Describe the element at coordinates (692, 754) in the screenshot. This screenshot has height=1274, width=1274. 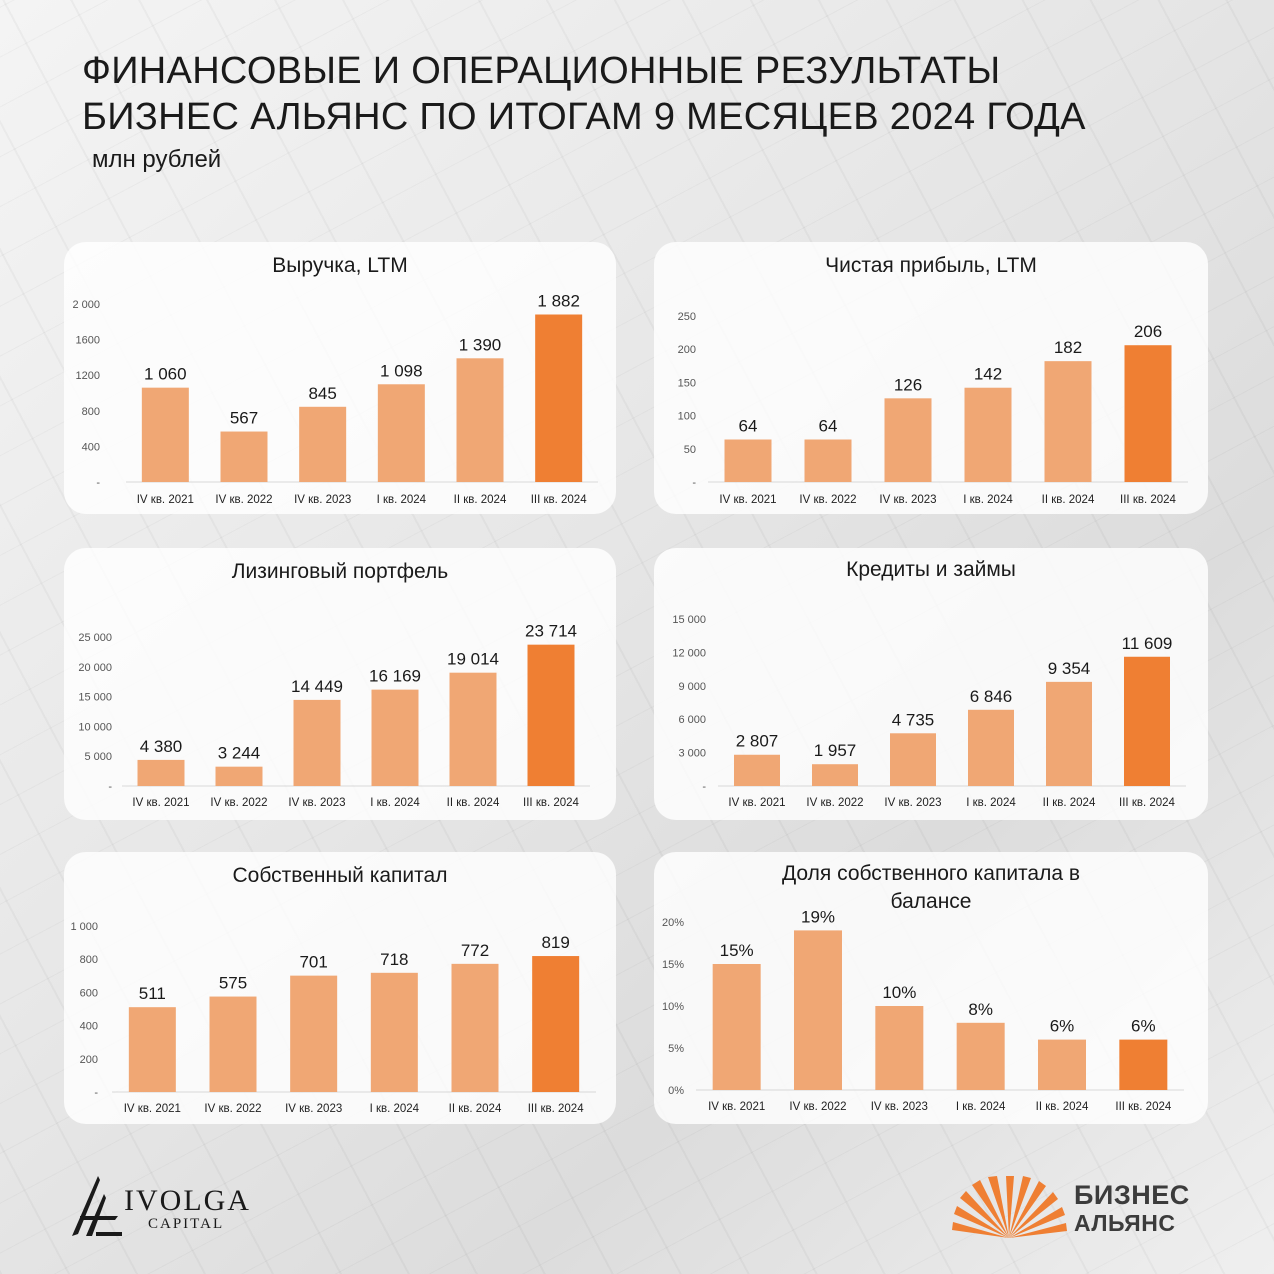
I see `y-tick-label: 3 000` at that location.